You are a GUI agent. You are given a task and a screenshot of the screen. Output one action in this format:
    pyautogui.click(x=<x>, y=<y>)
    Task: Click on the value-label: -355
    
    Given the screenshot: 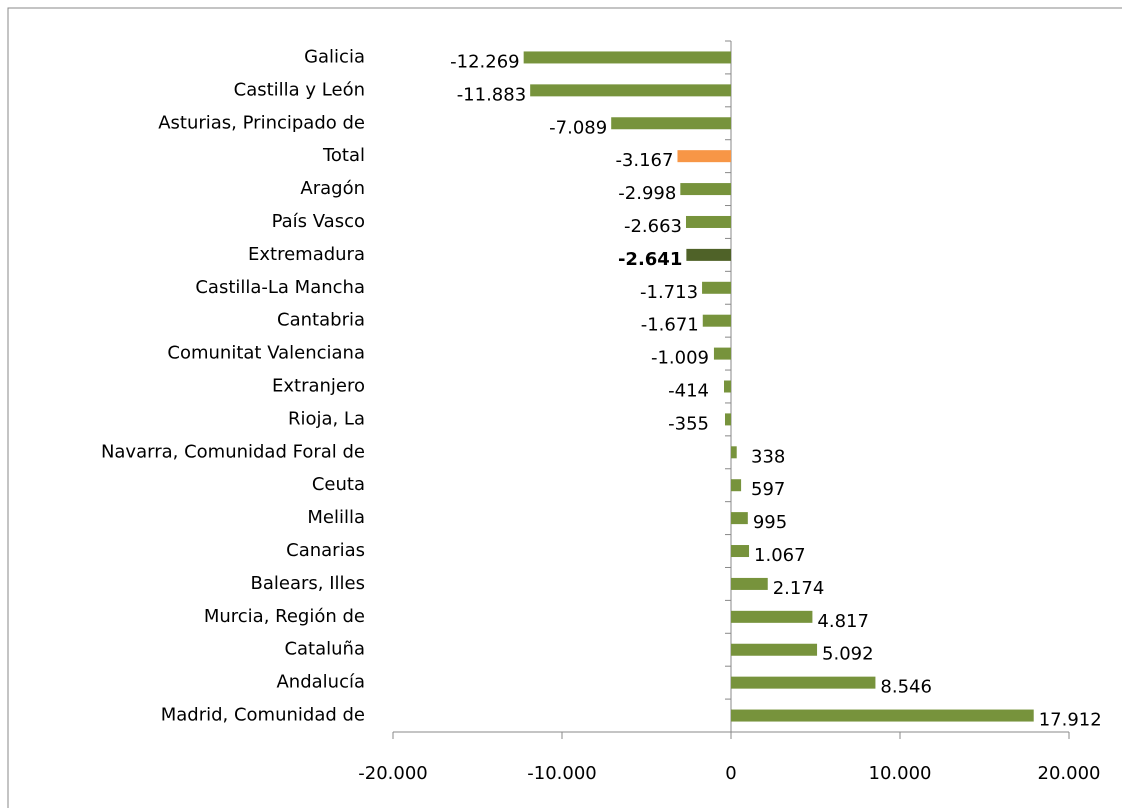 What is the action you would take?
    pyautogui.click(x=688, y=423)
    